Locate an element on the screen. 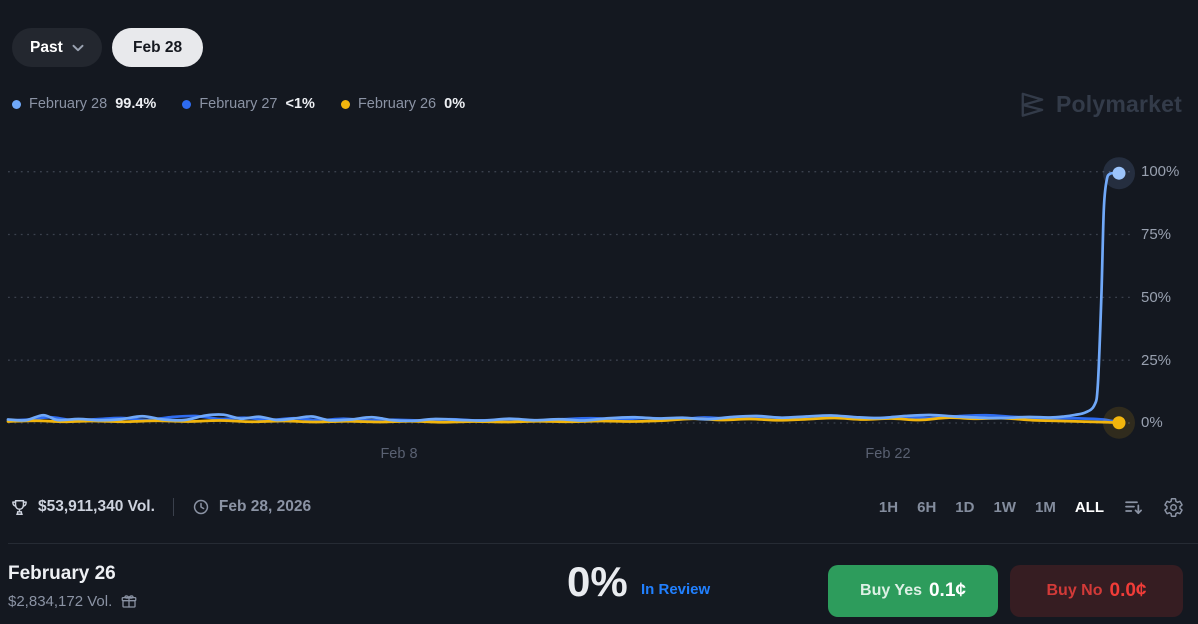 This screenshot has width=1198, height=624. date-pill-label: Feb 28 is located at coordinates (158, 47).